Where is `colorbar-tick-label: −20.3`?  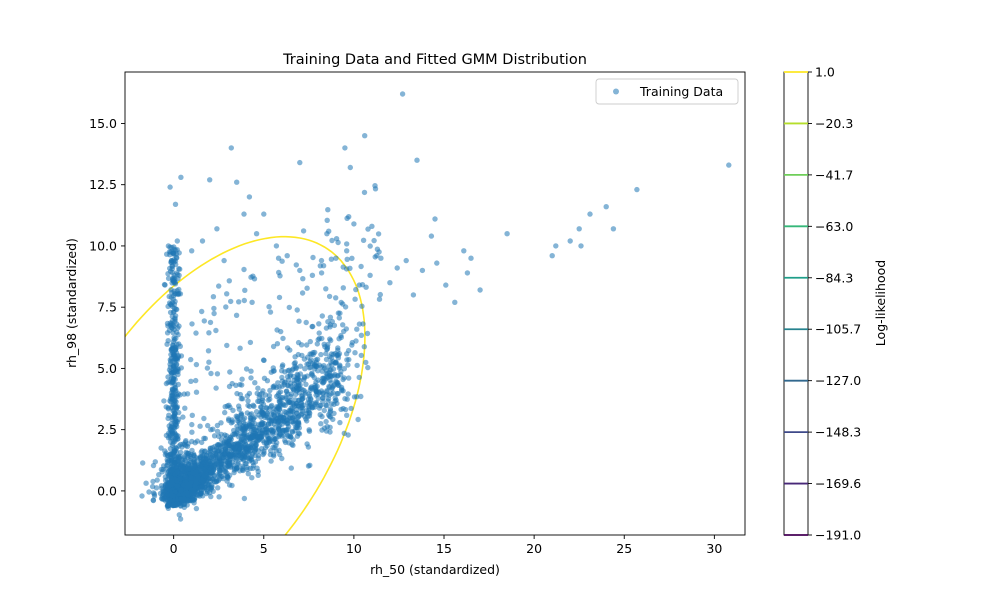 colorbar-tick-label: −20.3 is located at coordinates (834, 123).